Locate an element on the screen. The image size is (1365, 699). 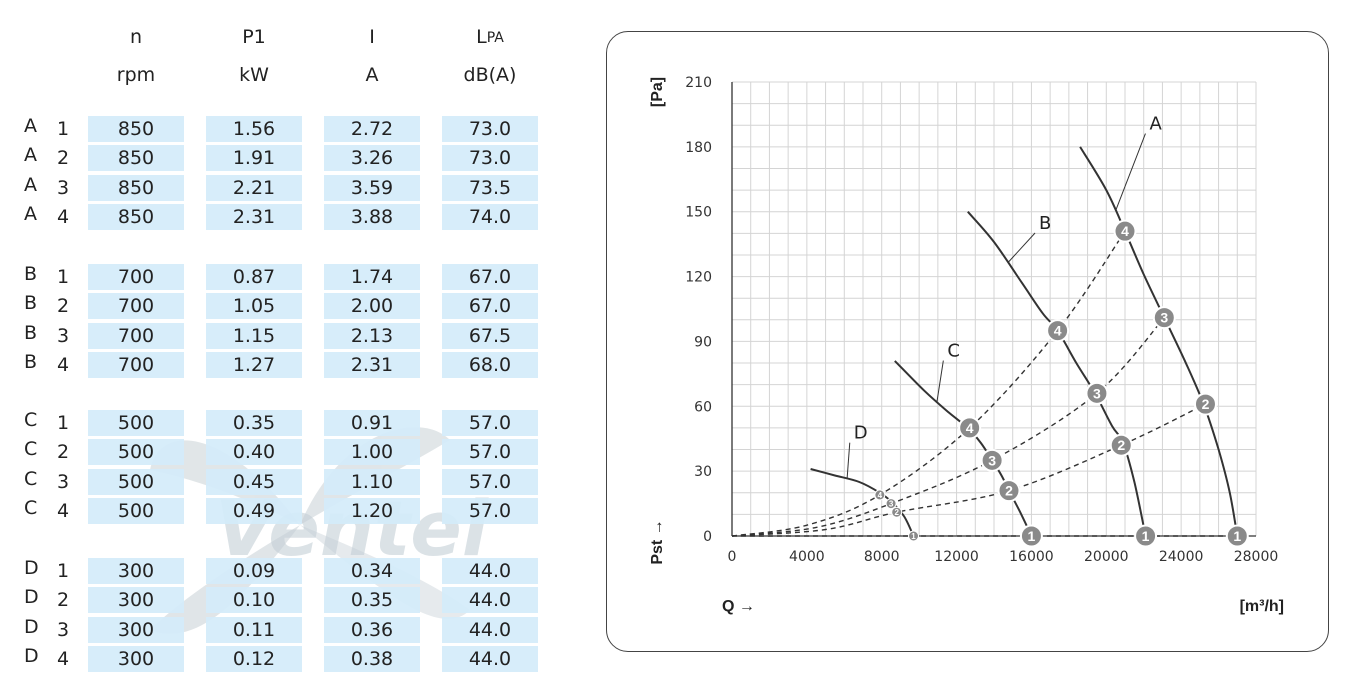
x-tick-label: 8000 is located at coordinates (882, 557).